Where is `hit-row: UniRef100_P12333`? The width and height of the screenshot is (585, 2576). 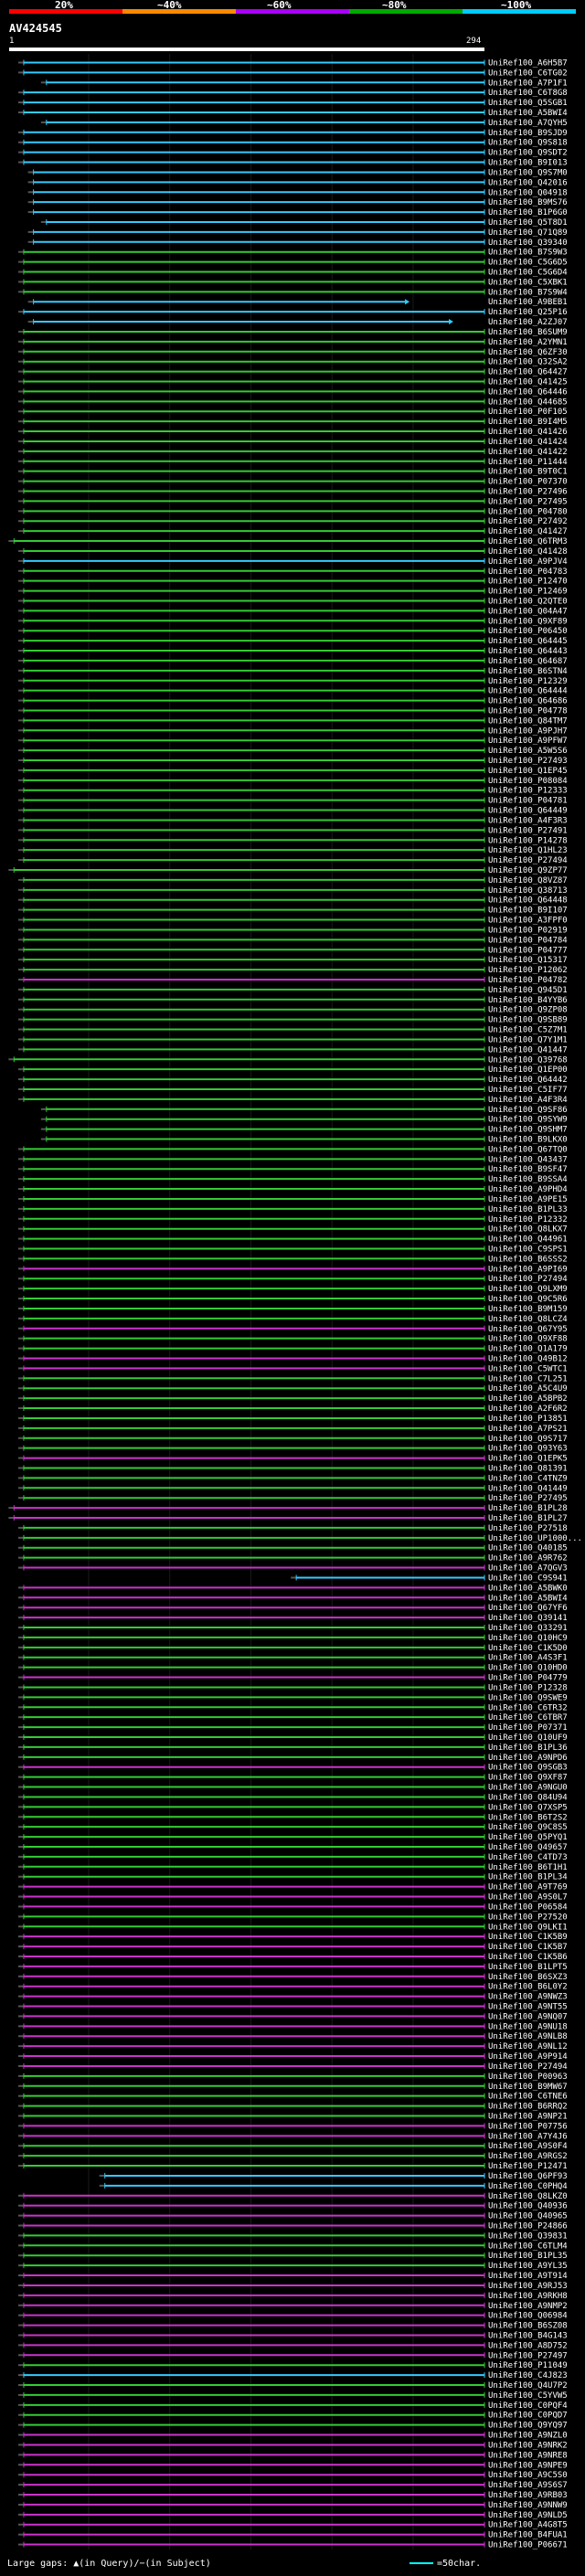 hit-row: UniRef100_P12333 is located at coordinates (293, 791).